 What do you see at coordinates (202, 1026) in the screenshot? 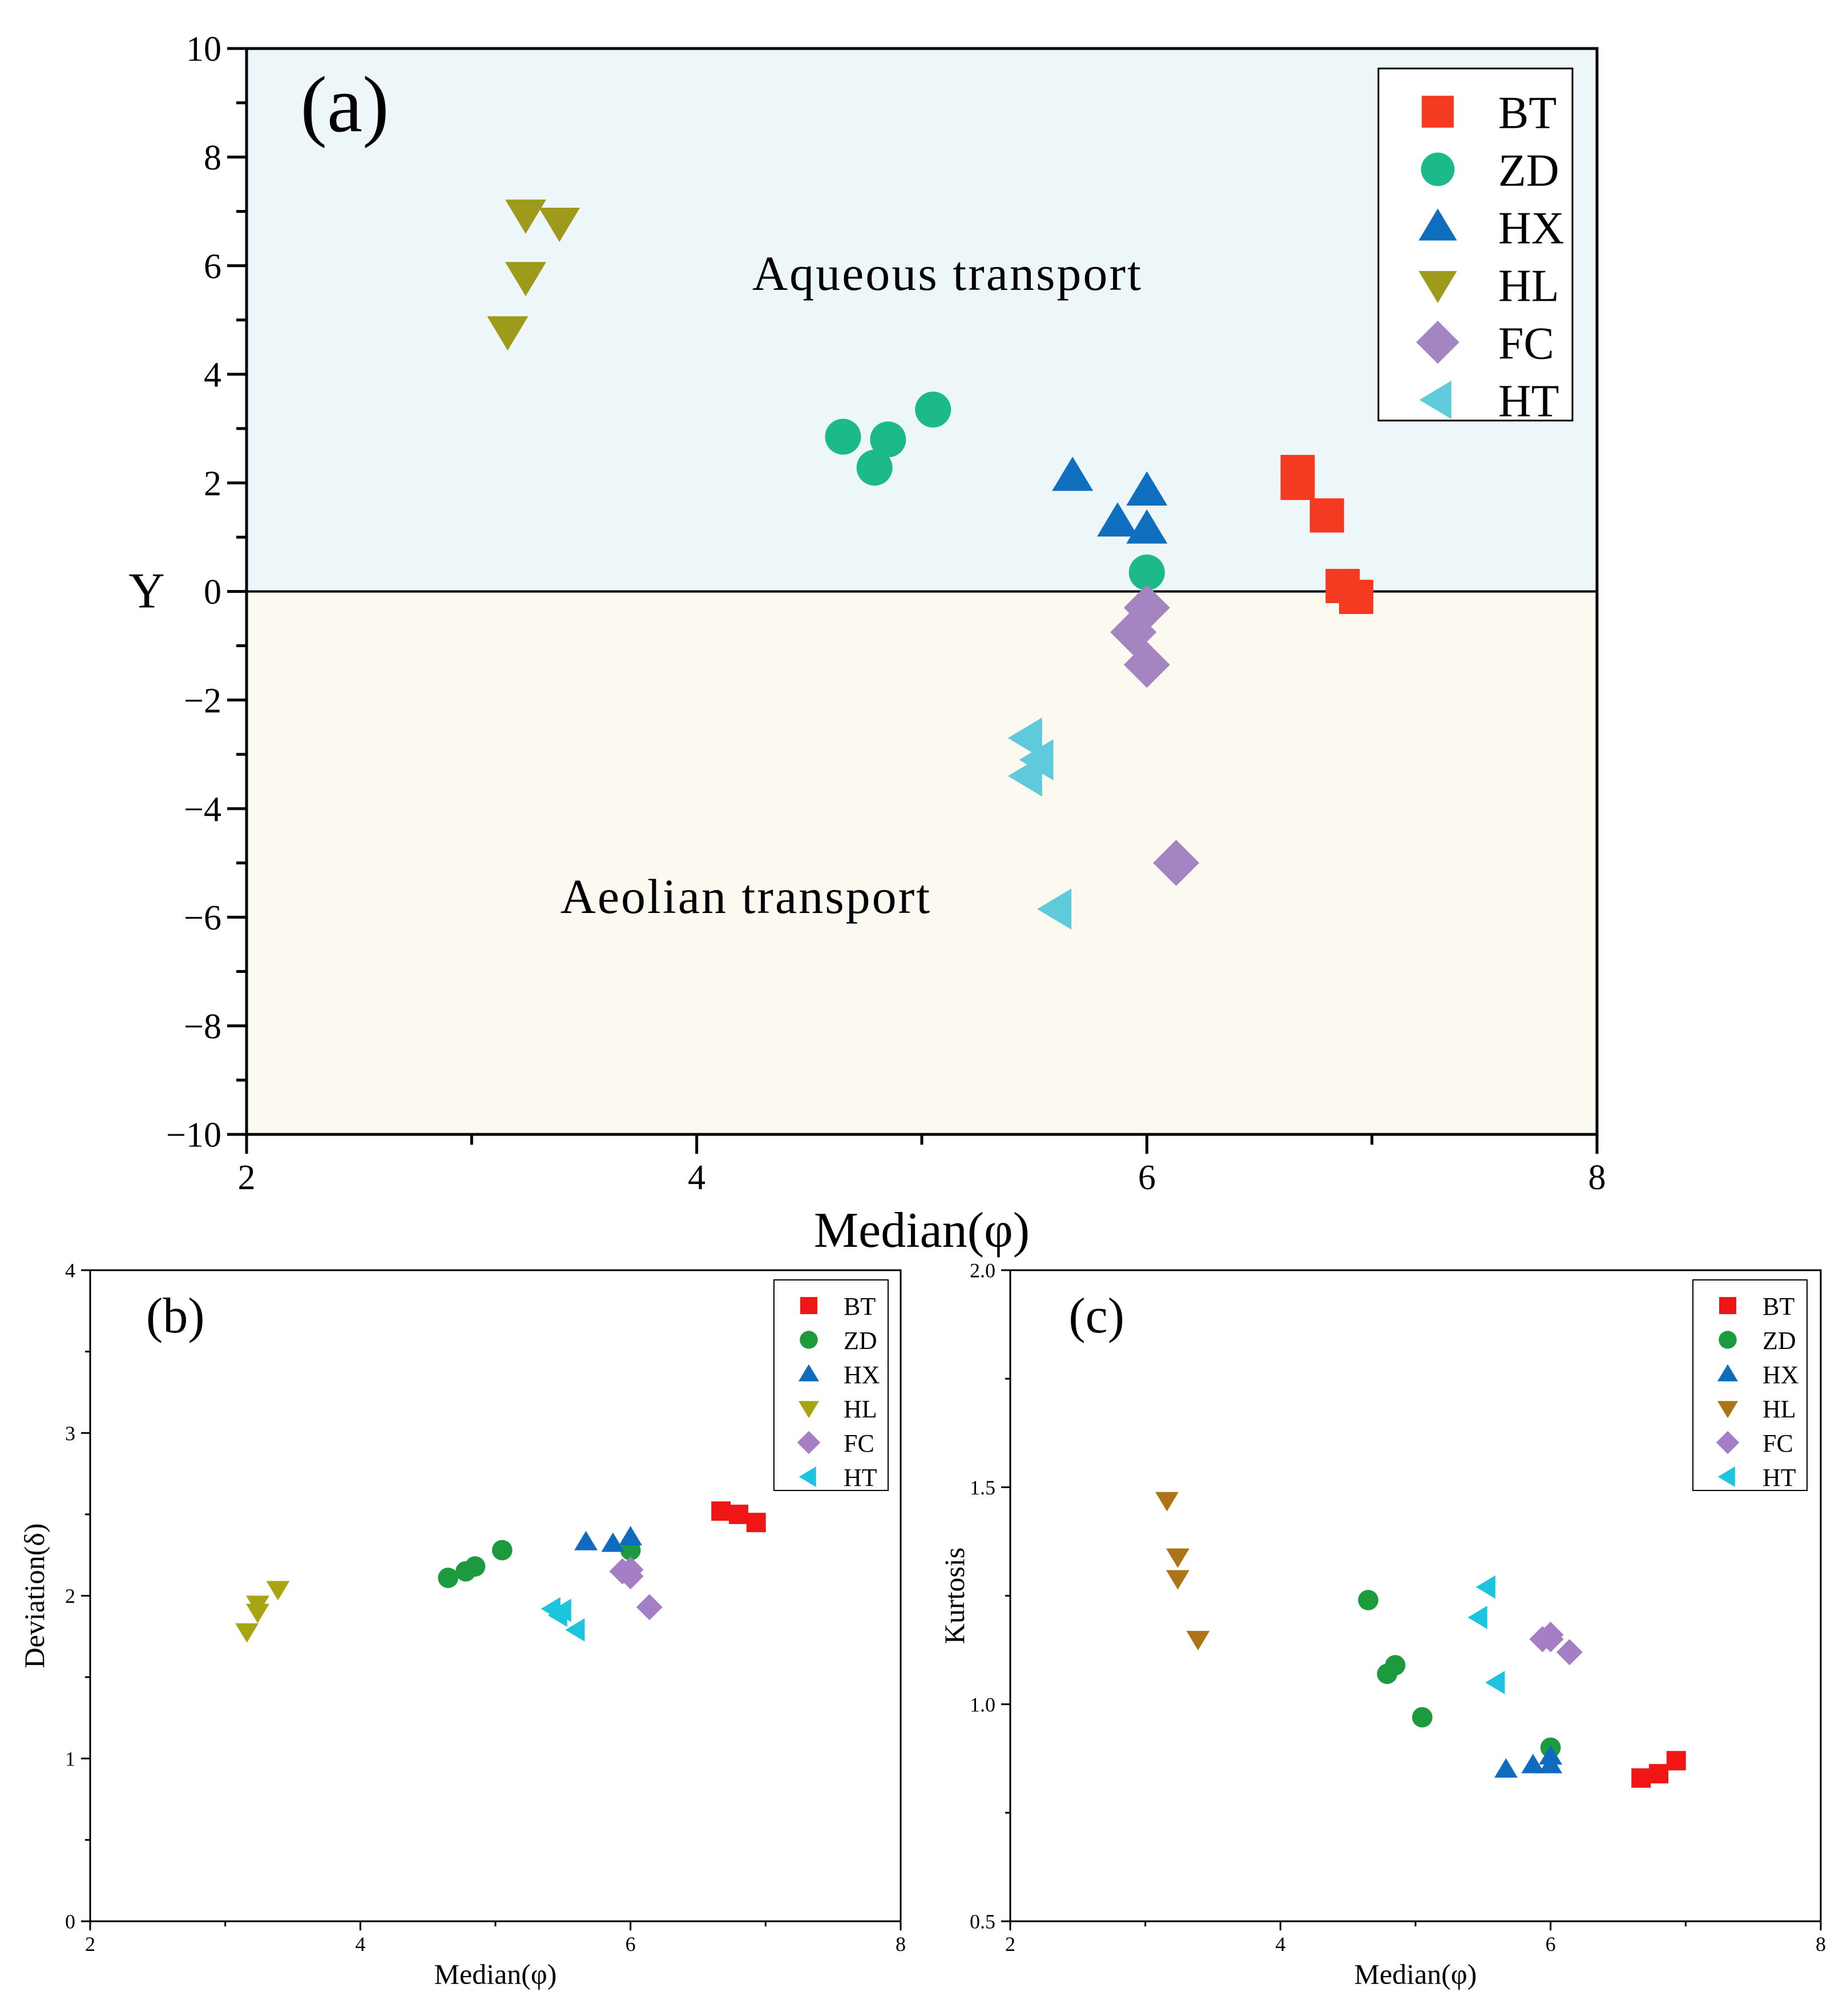
I see `y-tick-label: −8` at bounding box center [202, 1026].